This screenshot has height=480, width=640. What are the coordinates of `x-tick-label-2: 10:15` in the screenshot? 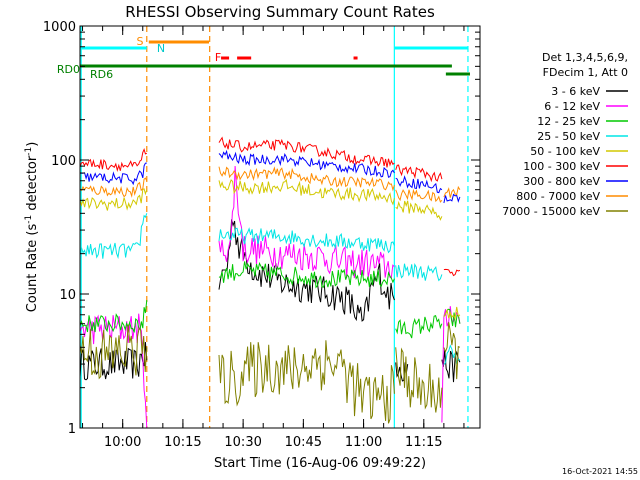 It's located at (182, 442).